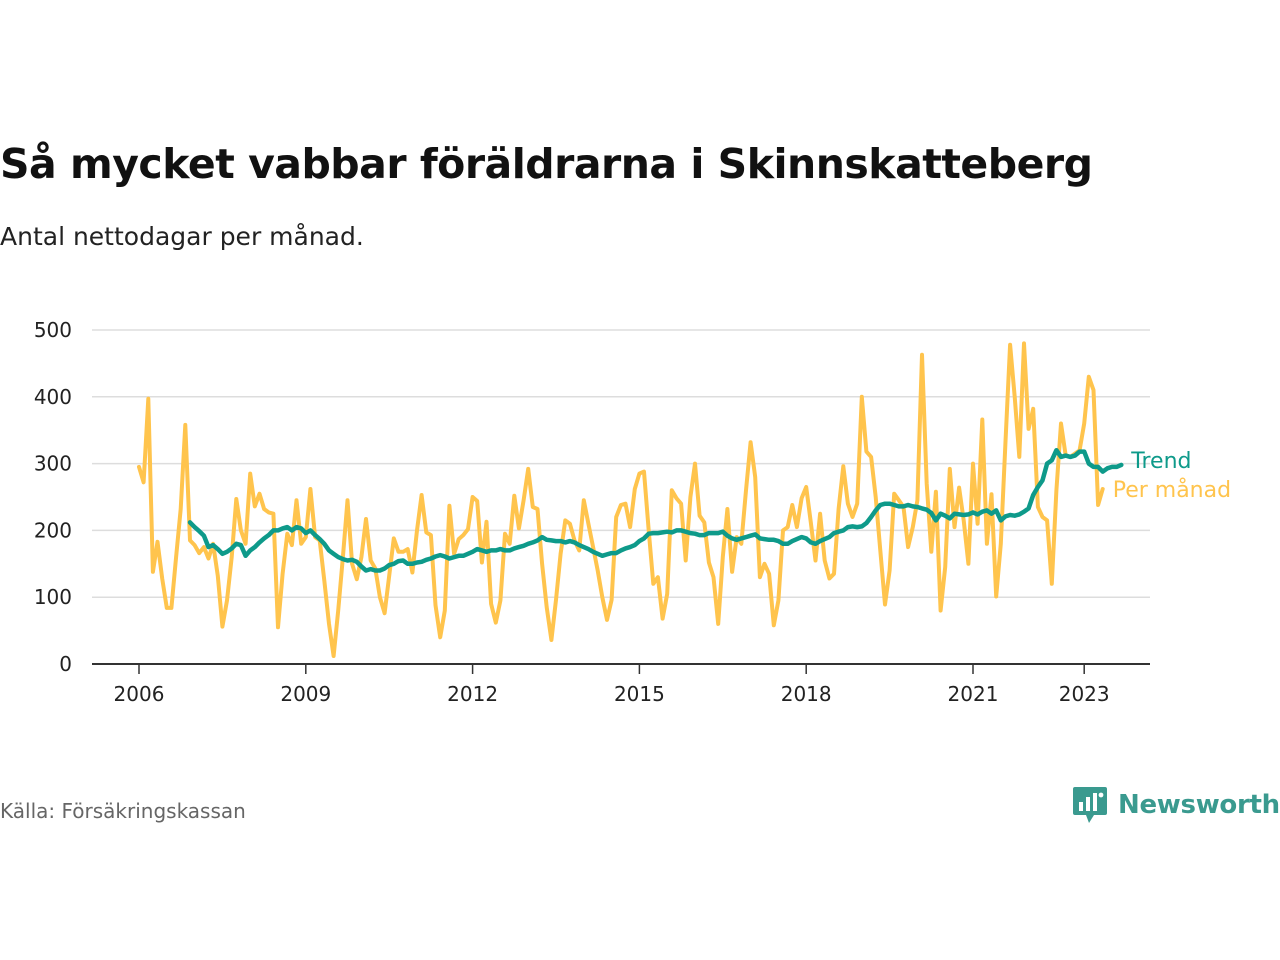 This screenshot has width=1280, height=960. I want to click on x-axis-ticks: 2006 2009 2012 2015 2018 2021 2023, so click(621, 684).